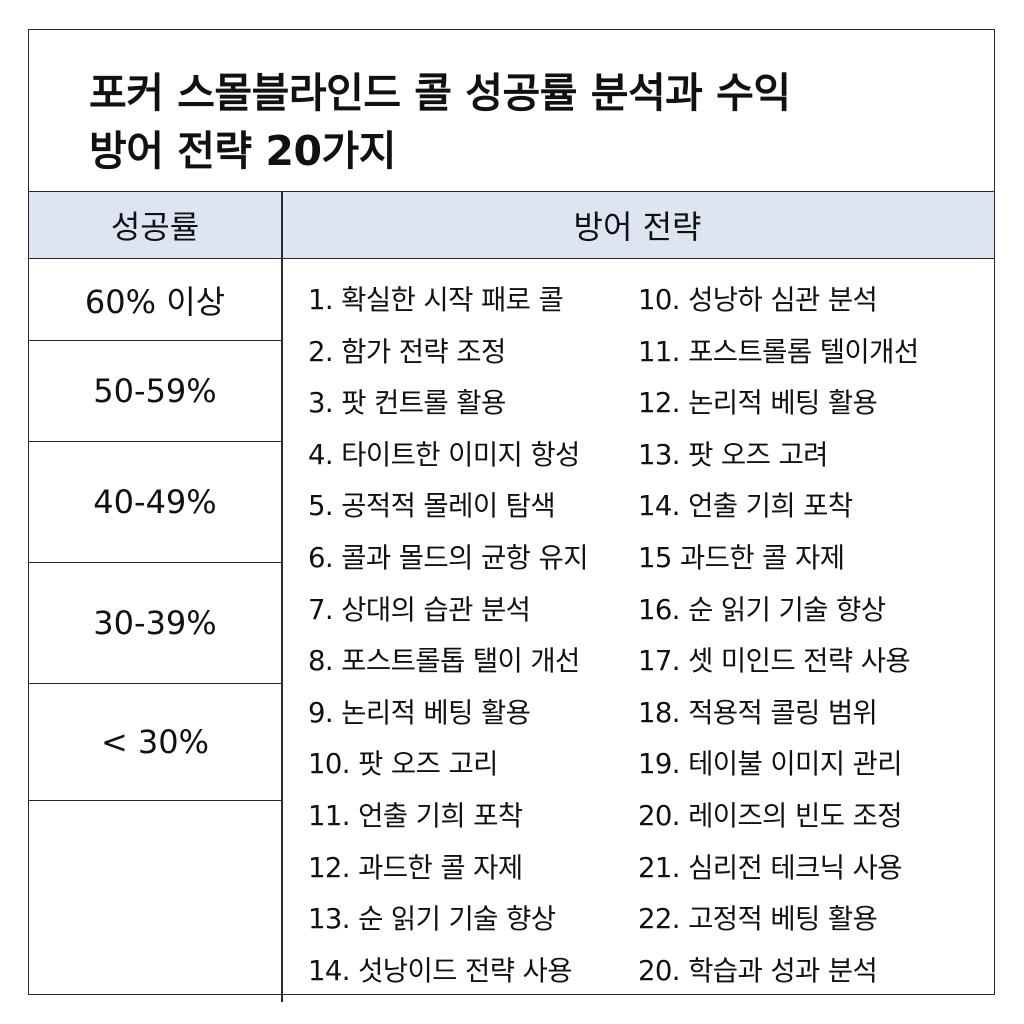 This screenshot has width=1024, height=1024. What do you see at coordinates (155, 502) in the screenshot?
I see `success-rate-cell: 40-49%` at bounding box center [155, 502].